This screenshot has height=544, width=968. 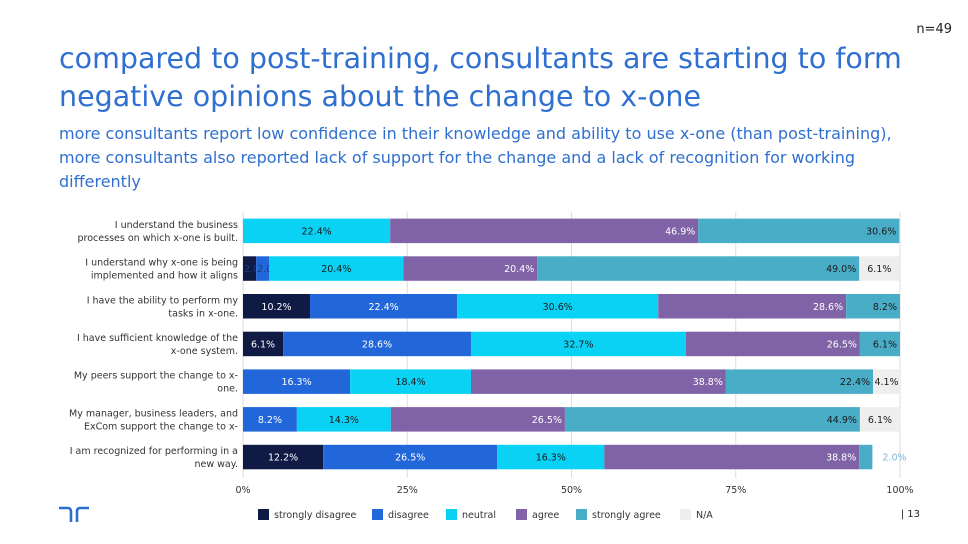 I want to click on data-label: 32.7%, so click(x=578, y=344).